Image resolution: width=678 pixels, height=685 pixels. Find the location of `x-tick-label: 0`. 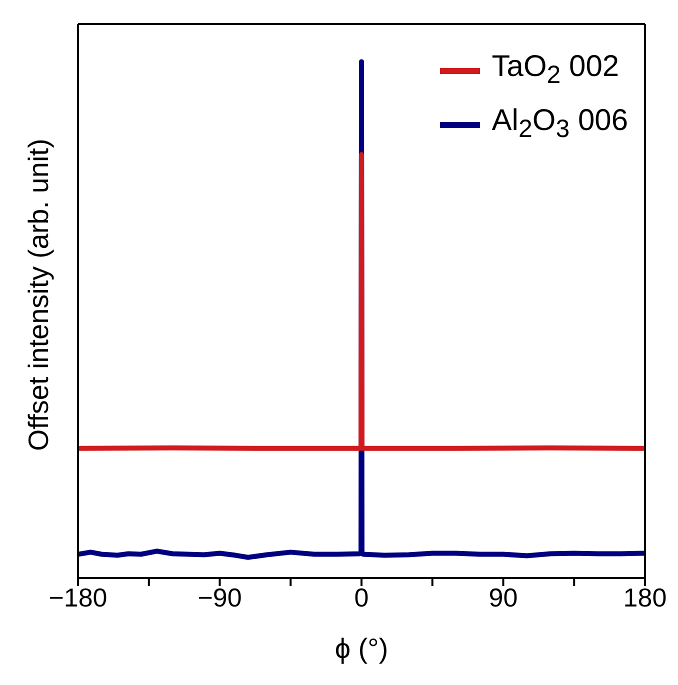

x-tick-label: 0 is located at coordinates (361, 597).